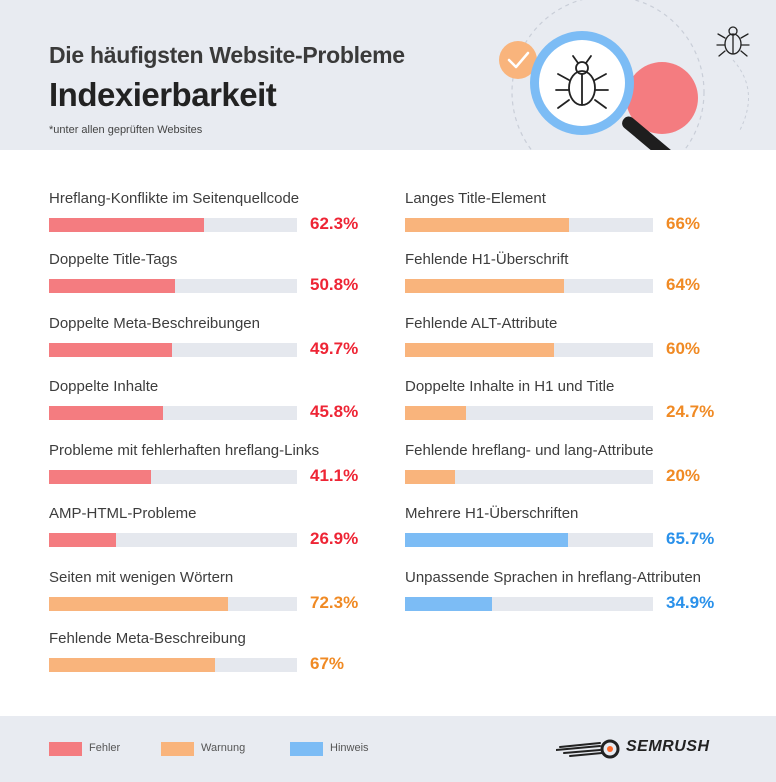 The height and width of the screenshot is (782, 776). I want to click on brand-logo: SEMRUSH, so click(638, 749).